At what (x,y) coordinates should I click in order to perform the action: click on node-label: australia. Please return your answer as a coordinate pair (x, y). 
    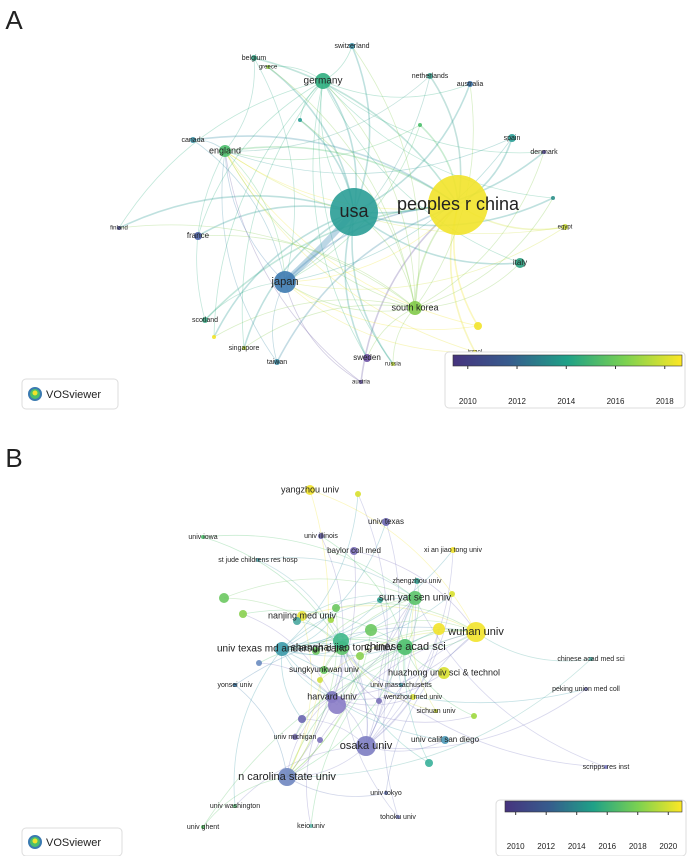
    Looking at the image, I should click on (470, 84).